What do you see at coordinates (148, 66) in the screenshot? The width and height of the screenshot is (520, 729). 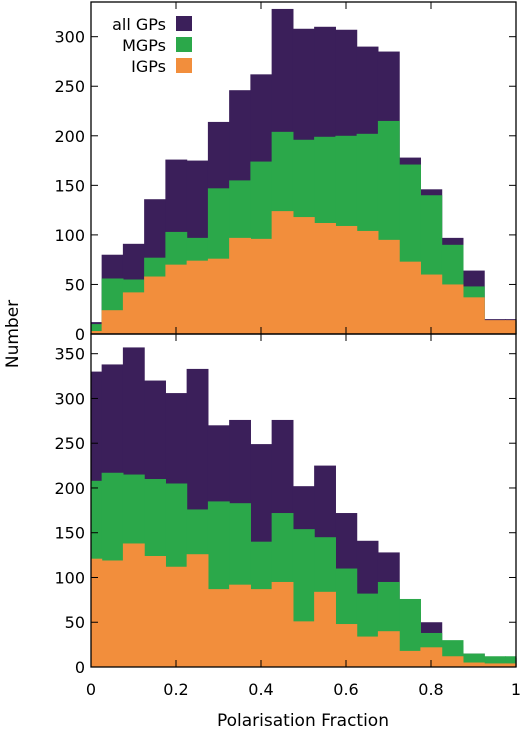 I see `legend-label-igps: IGPs` at bounding box center [148, 66].